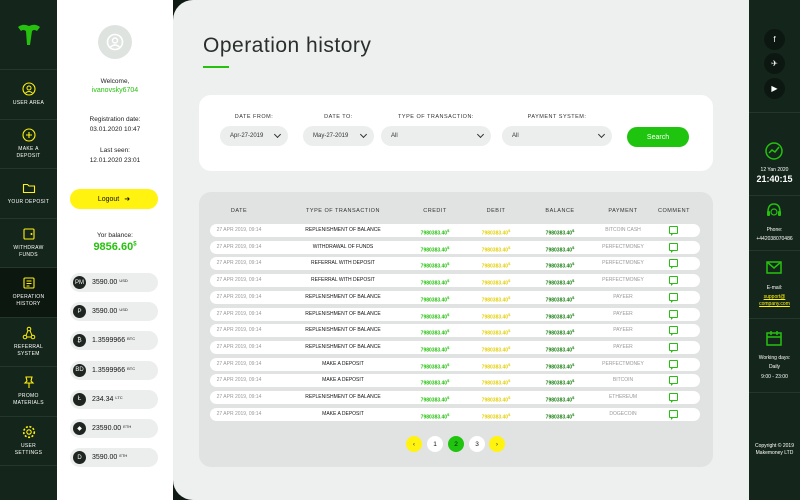 The height and width of the screenshot is (500, 800). I want to click on row-payment: Dogecoin, so click(623, 413).